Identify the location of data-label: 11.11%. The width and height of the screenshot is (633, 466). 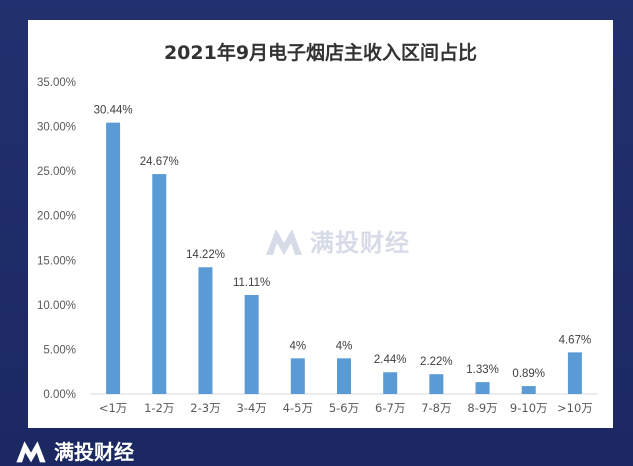
(251, 283).